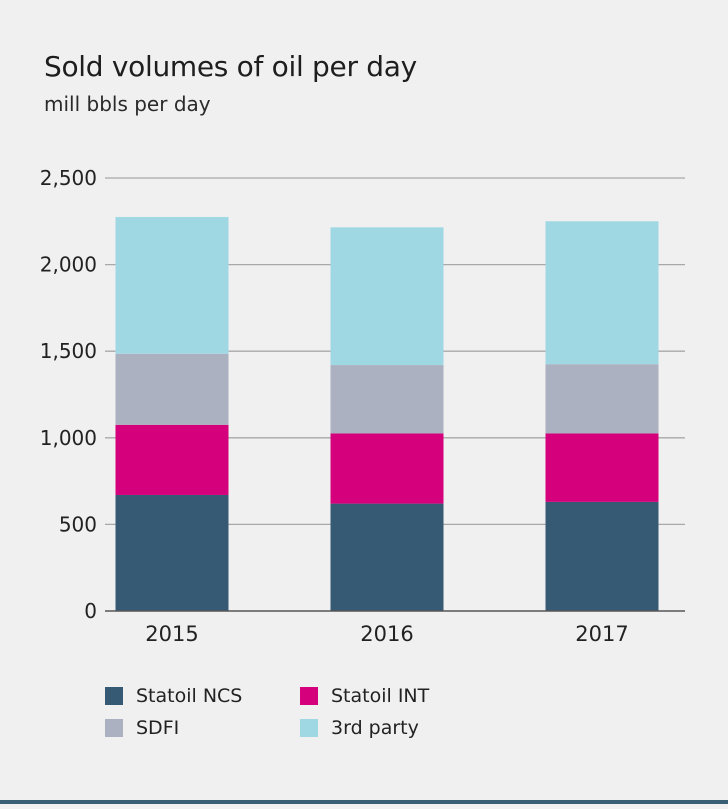 The height and width of the screenshot is (809, 728). What do you see at coordinates (602, 467) in the screenshot?
I see `bar-2017-statoil-int` at bounding box center [602, 467].